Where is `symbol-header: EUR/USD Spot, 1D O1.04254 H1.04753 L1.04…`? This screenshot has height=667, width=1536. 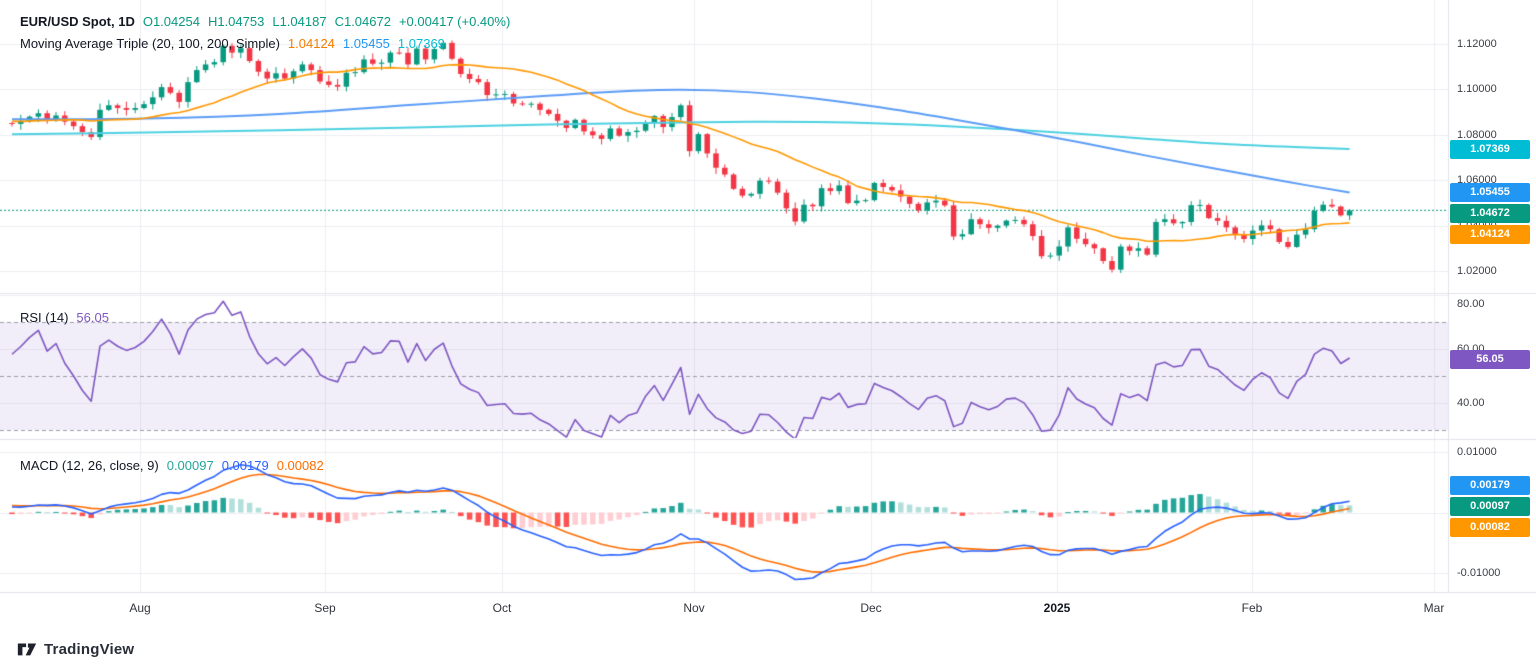
symbol-header: EUR/USD Spot, 1D O1.04254 H1.04753 L1.04… is located at coordinates (265, 21).